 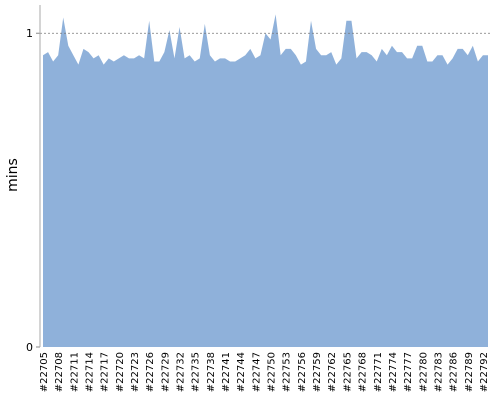 What do you see at coordinates (347, 372) in the screenshot?
I see `x-tick-label: #22765` at bounding box center [347, 372].